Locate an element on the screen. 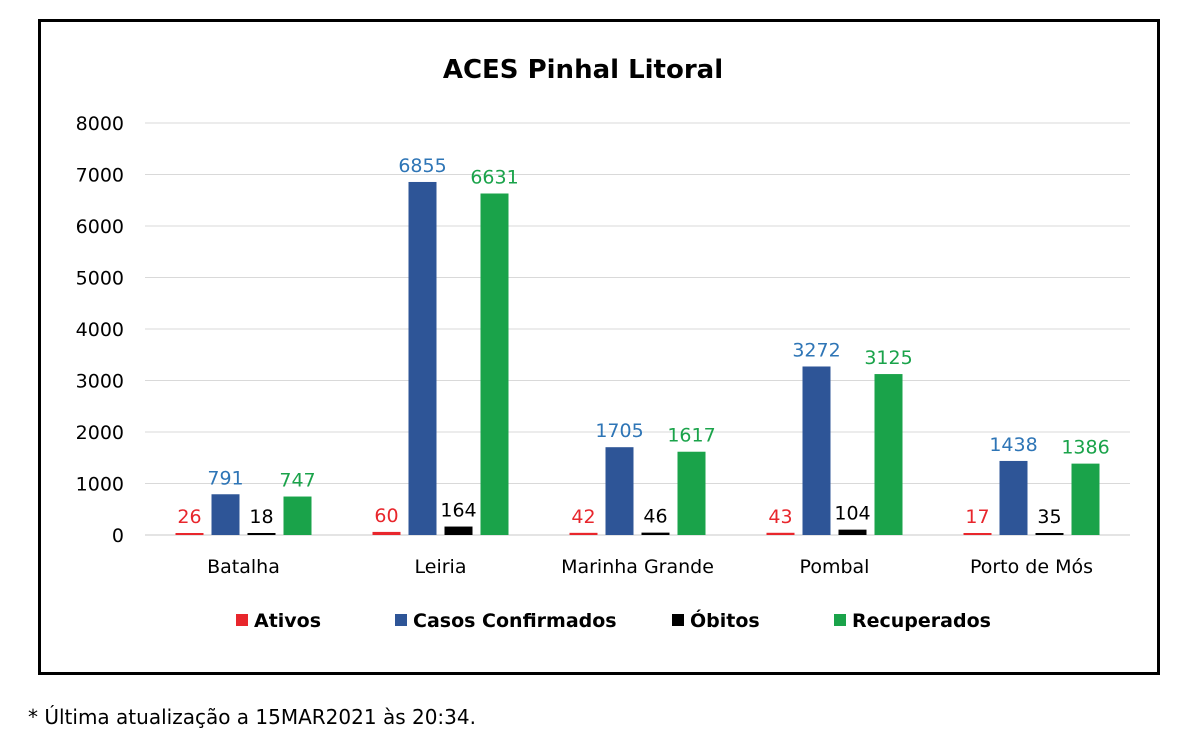 The image size is (1200, 748). legend: Ativos Casos Confirmados Óbitos Recuperados is located at coordinates (613, 620).